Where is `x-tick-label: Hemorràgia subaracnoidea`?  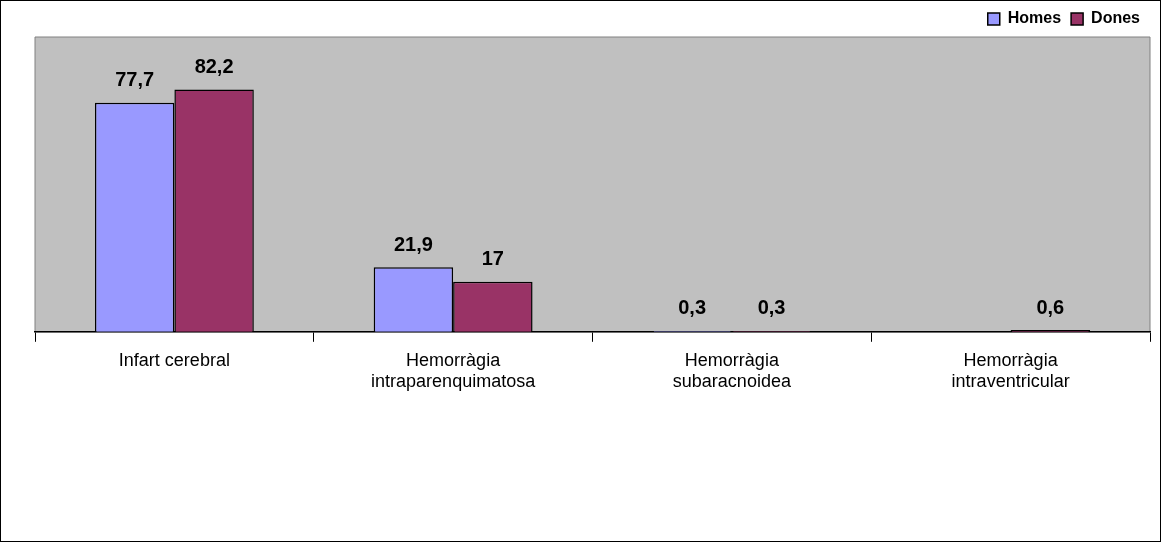 x-tick-label: Hemorràgia subaracnoidea is located at coordinates (732, 370).